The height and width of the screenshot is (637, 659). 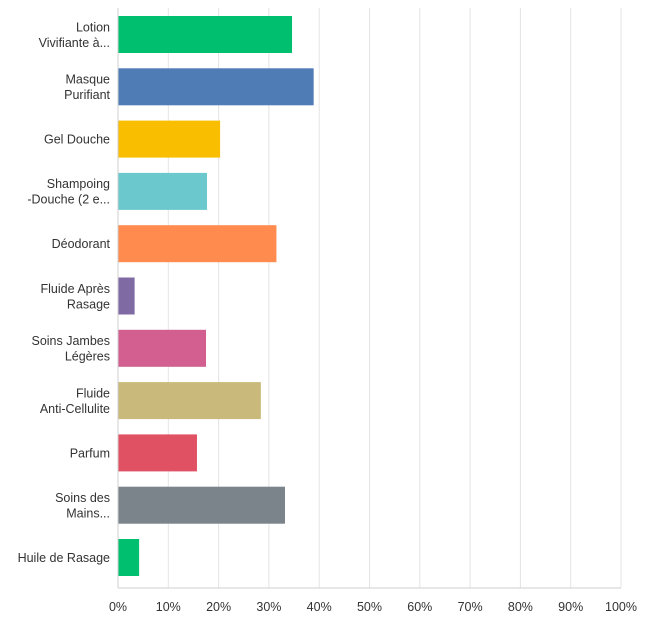 What do you see at coordinates (520, 607) in the screenshot?
I see `x-tick-label: 80%` at bounding box center [520, 607].